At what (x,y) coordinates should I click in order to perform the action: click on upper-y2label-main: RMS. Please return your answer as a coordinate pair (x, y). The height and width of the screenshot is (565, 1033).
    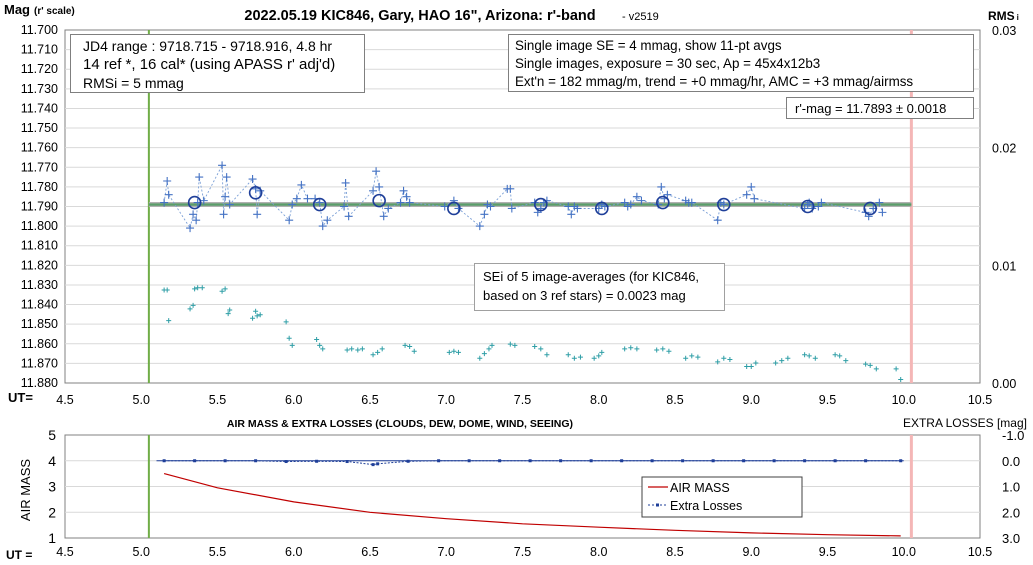
    Looking at the image, I should click on (1001, 16).